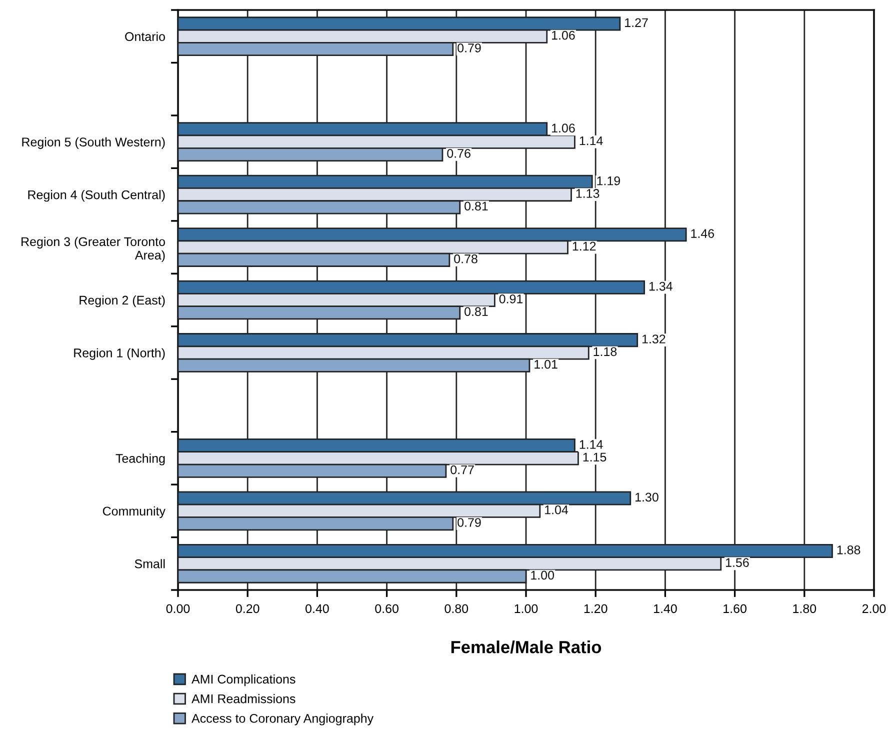 Image resolution: width=893 pixels, height=732 pixels. What do you see at coordinates (735, 609) in the screenshot?
I see `x-tick-label: 1.60` at bounding box center [735, 609].